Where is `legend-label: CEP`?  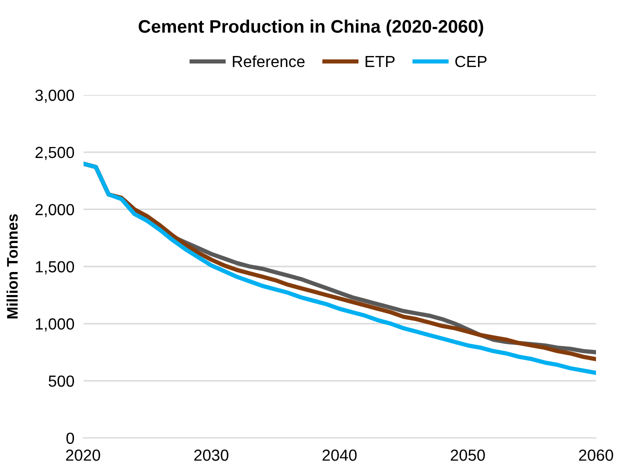 legend-label: CEP is located at coordinates (471, 62).